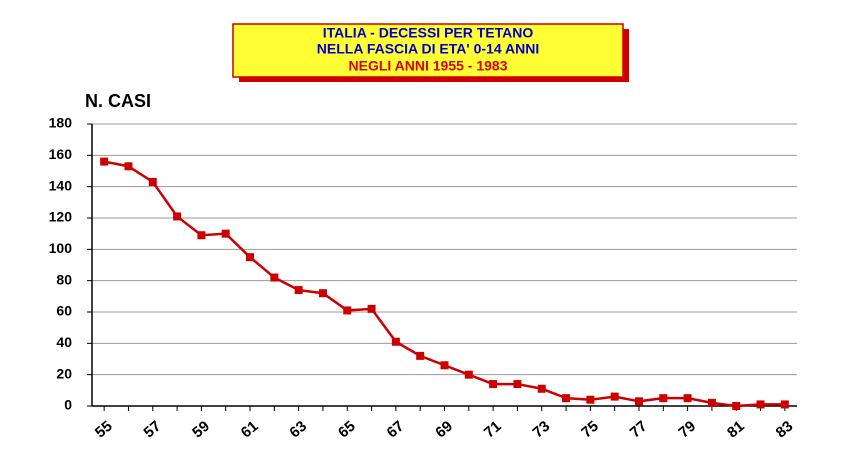  I want to click on x-tick-label: 79, so click(687, 430).